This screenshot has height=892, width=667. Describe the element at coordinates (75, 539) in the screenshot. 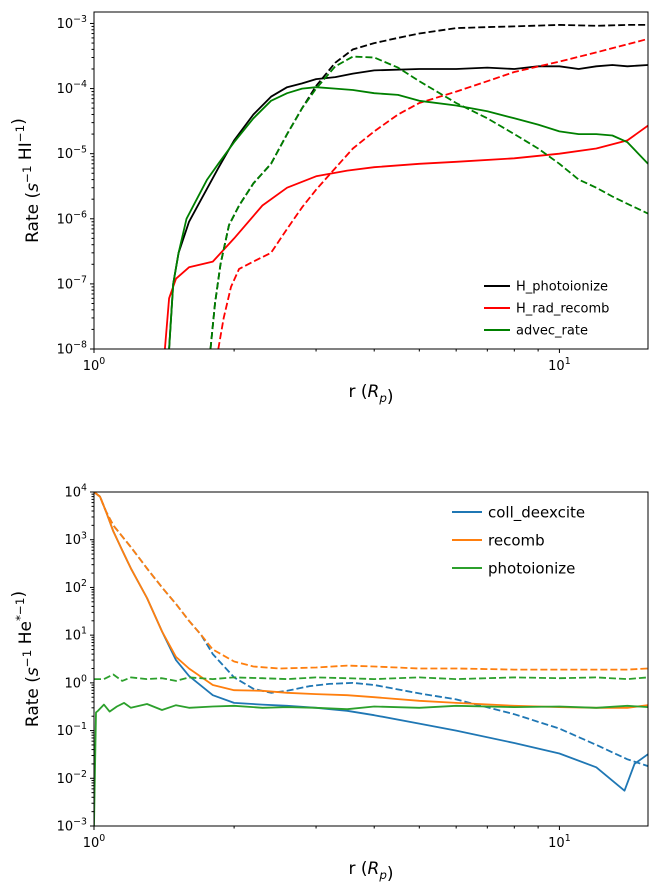

I see `y-tick-label: 10³` at that location.